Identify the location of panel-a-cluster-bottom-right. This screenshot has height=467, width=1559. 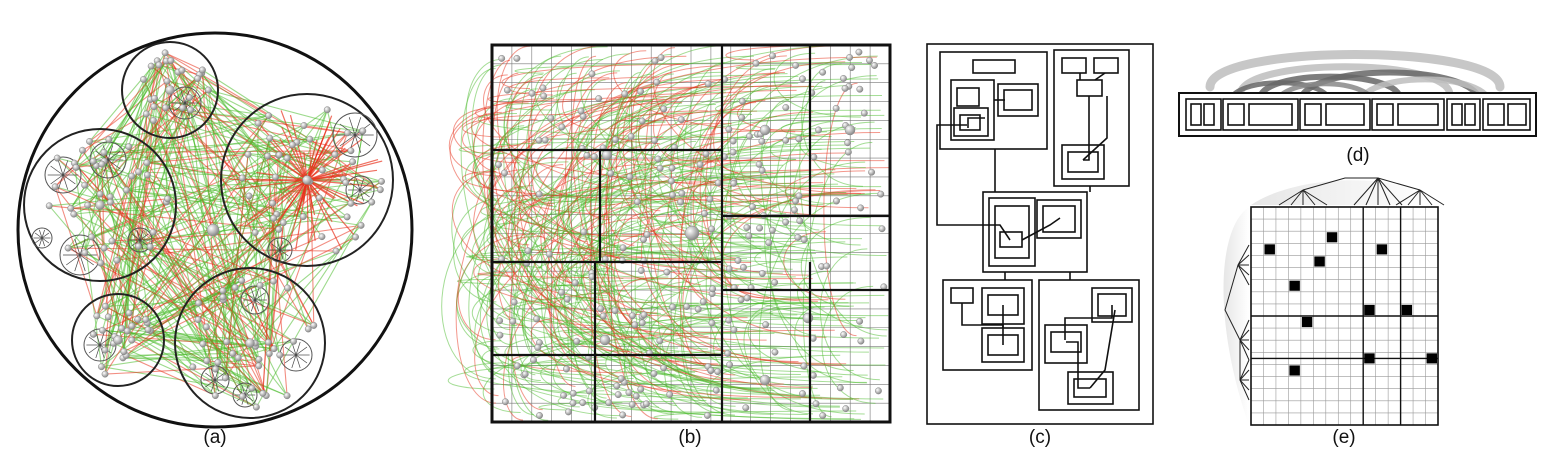
(250, 343).